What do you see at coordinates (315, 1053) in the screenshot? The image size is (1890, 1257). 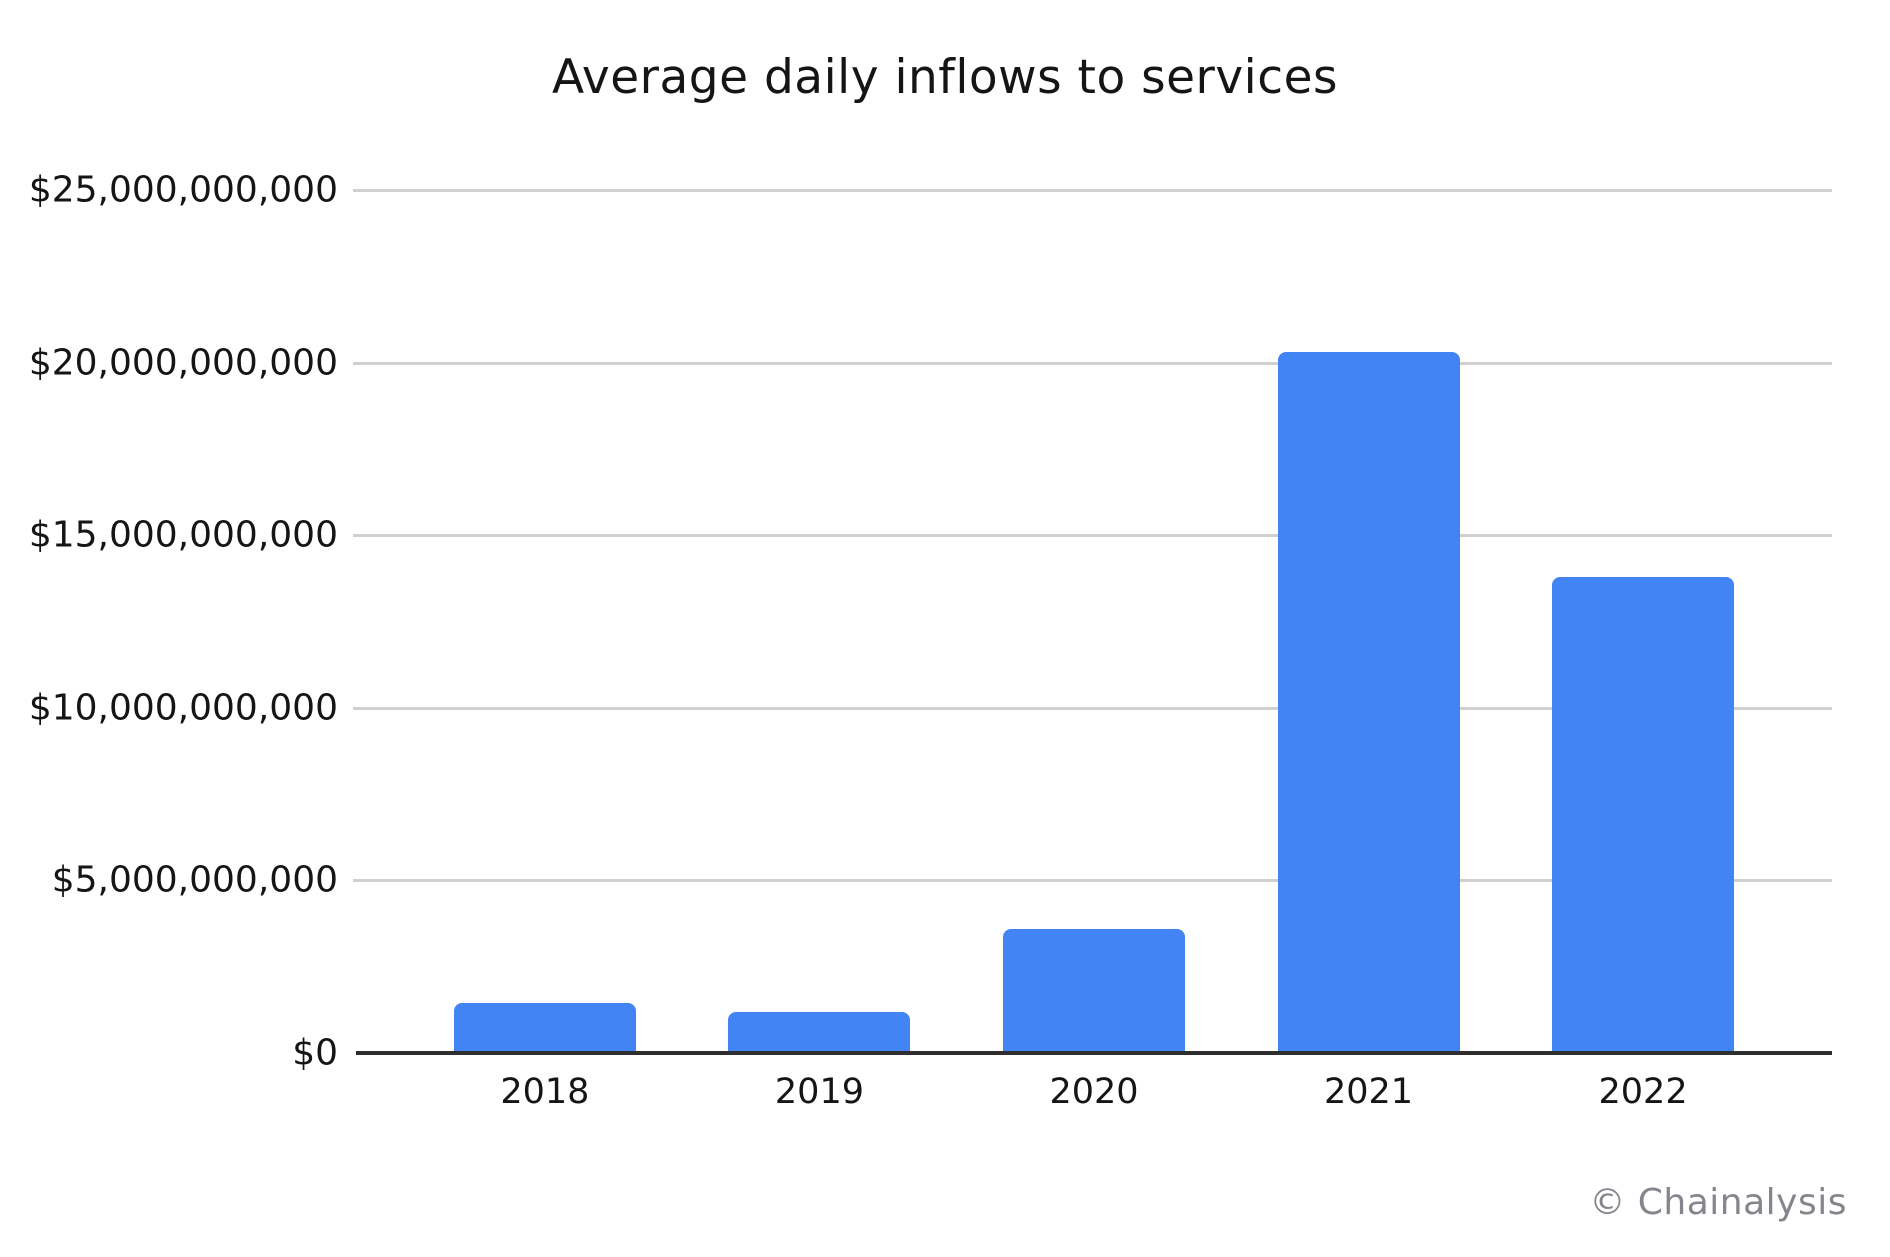 I see `y-tick-label: $0` at bounding box center [315, 1053].